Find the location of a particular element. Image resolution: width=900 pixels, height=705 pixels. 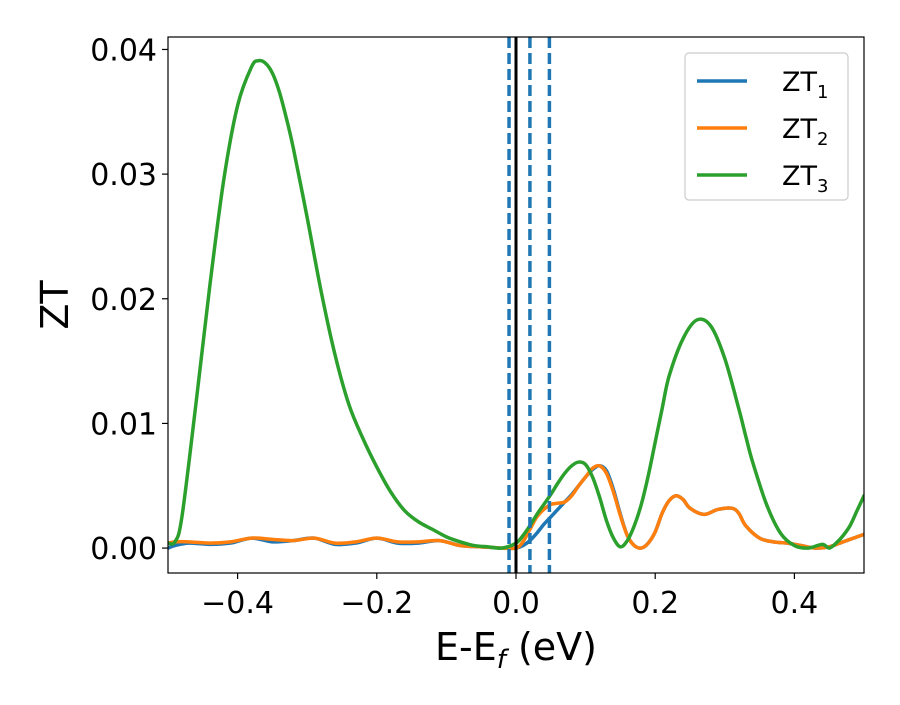

legend-label-zt2: ZT2 is located at coordinates (805, 132).